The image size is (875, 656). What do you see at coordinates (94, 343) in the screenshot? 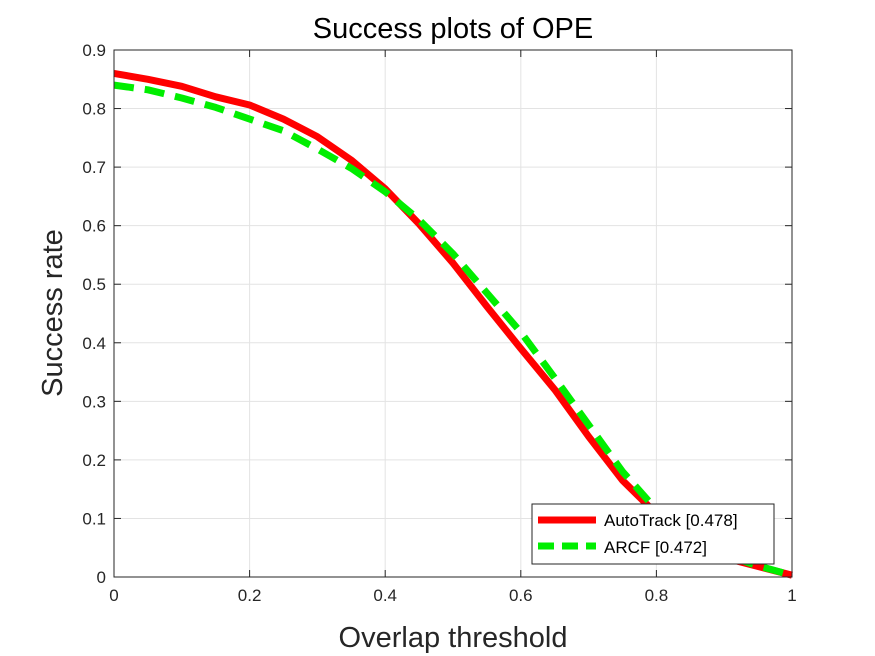
I see `y-tick-label: 0.4` at bounding box center [94, 343].